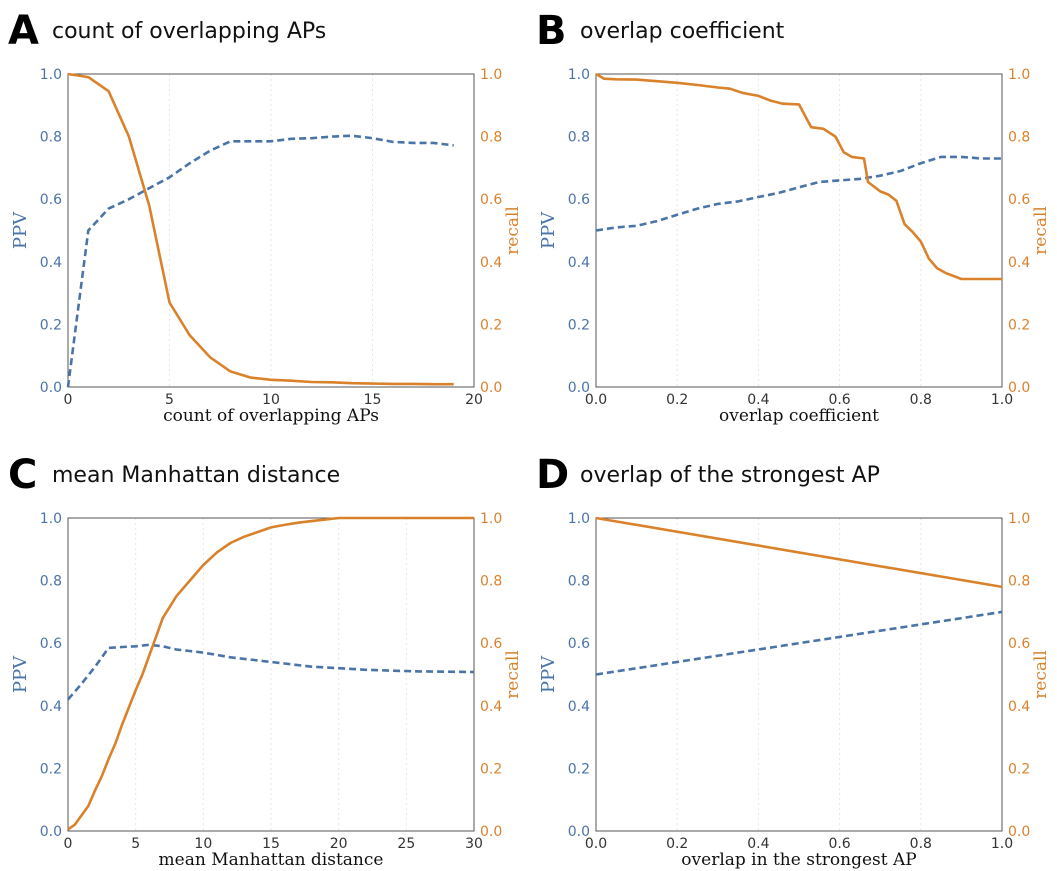 The width and height of the screenshot is (1057, 871). Describe the element at coordinates (551, 31) in the screenshot. I see `panel-letter: B` at that location.